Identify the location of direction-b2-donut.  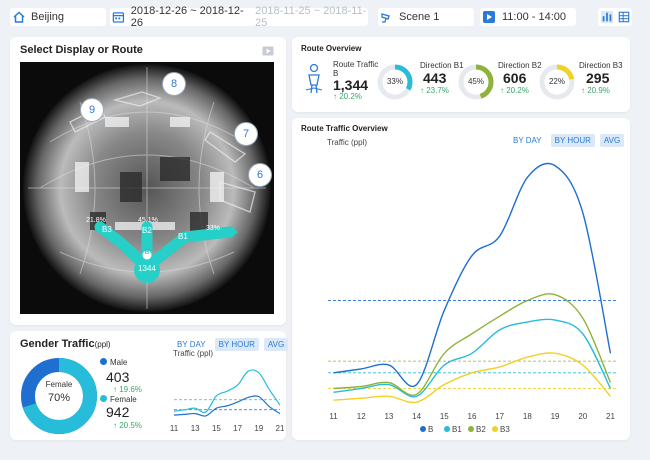
(476, 82).